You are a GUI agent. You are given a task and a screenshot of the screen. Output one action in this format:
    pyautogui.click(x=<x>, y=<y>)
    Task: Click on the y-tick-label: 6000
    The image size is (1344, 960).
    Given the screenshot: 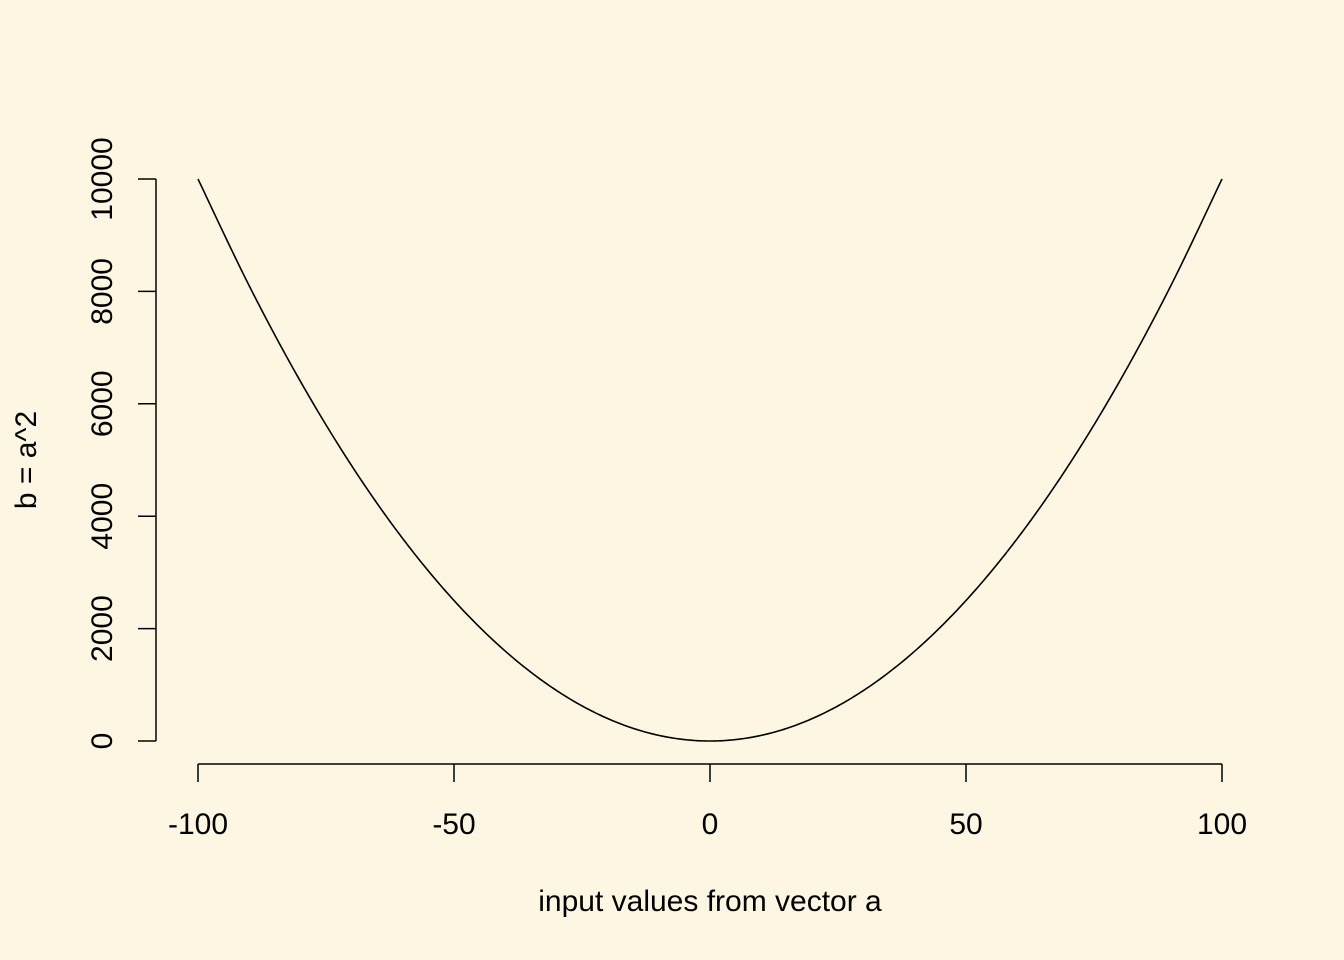 What is the action you would take?
    pyautogui.click(x=102, y=403)
    